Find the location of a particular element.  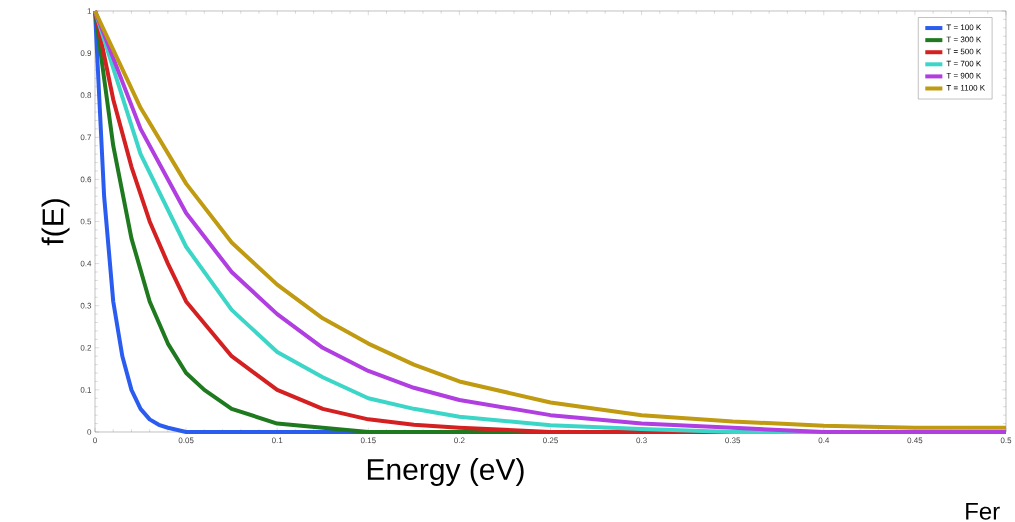

y-tick-label: 0.5 is located at coordinates (86, 221).